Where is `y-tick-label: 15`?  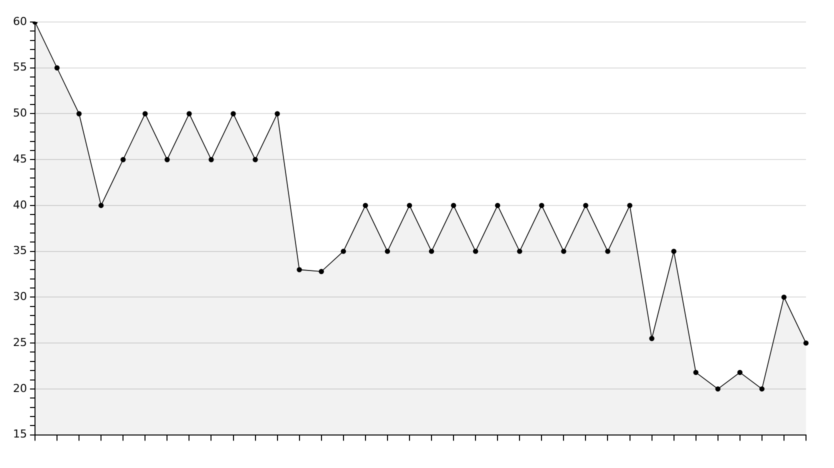
y-tick-label: 15 is located at coordinates (19, 434).